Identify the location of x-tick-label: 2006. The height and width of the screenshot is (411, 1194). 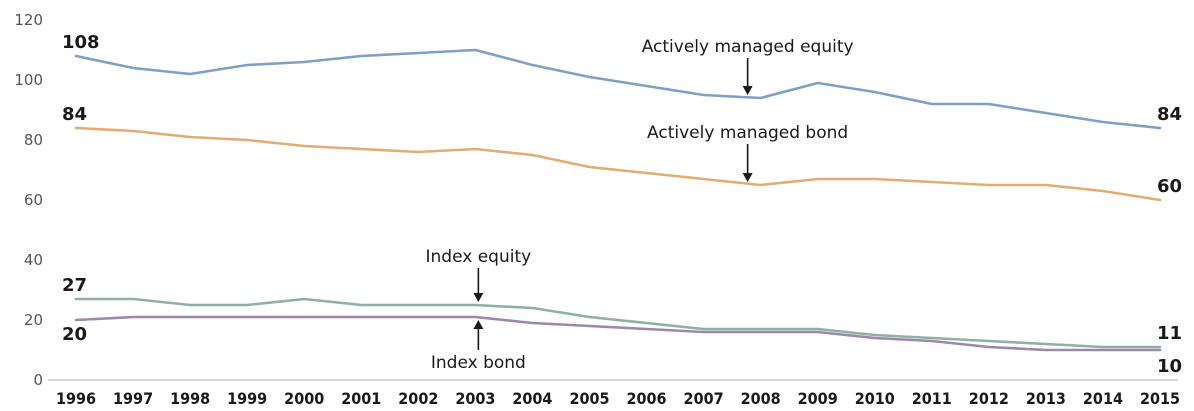
(646, 398).